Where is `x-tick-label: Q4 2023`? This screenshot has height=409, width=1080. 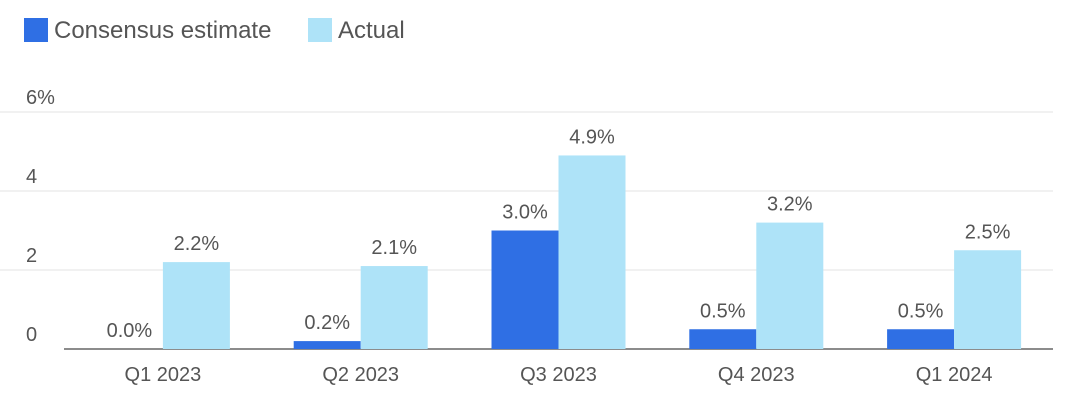
x-tick-label: Q4 2023 is located at coordinates (756, 375).